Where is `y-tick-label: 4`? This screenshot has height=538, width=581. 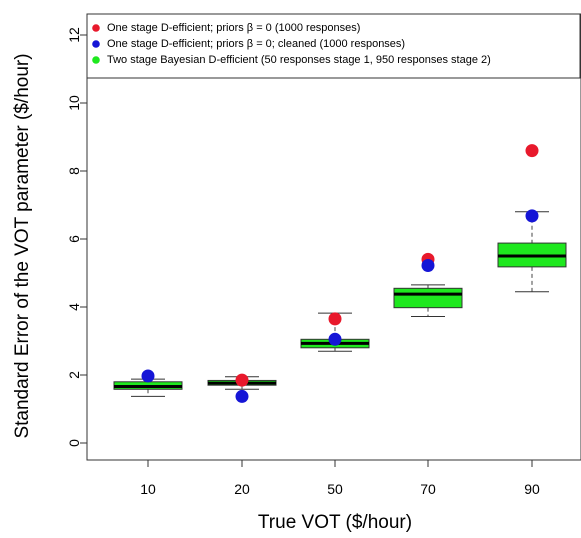 y-tick-label: 4 is located at coordinates (74, 307).